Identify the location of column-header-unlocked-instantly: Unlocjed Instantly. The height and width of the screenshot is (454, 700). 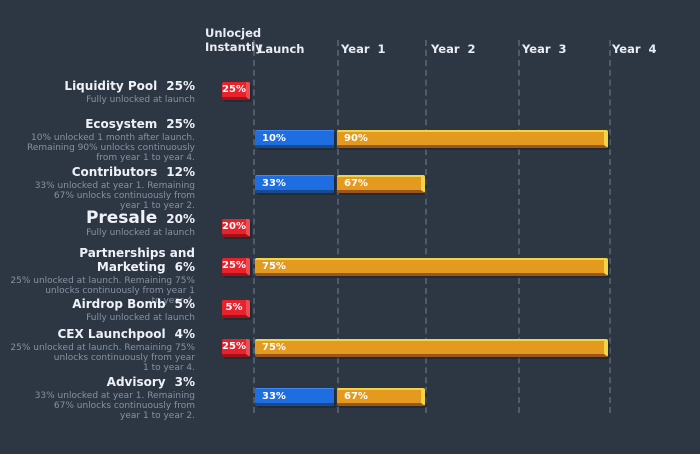
(234, 40).